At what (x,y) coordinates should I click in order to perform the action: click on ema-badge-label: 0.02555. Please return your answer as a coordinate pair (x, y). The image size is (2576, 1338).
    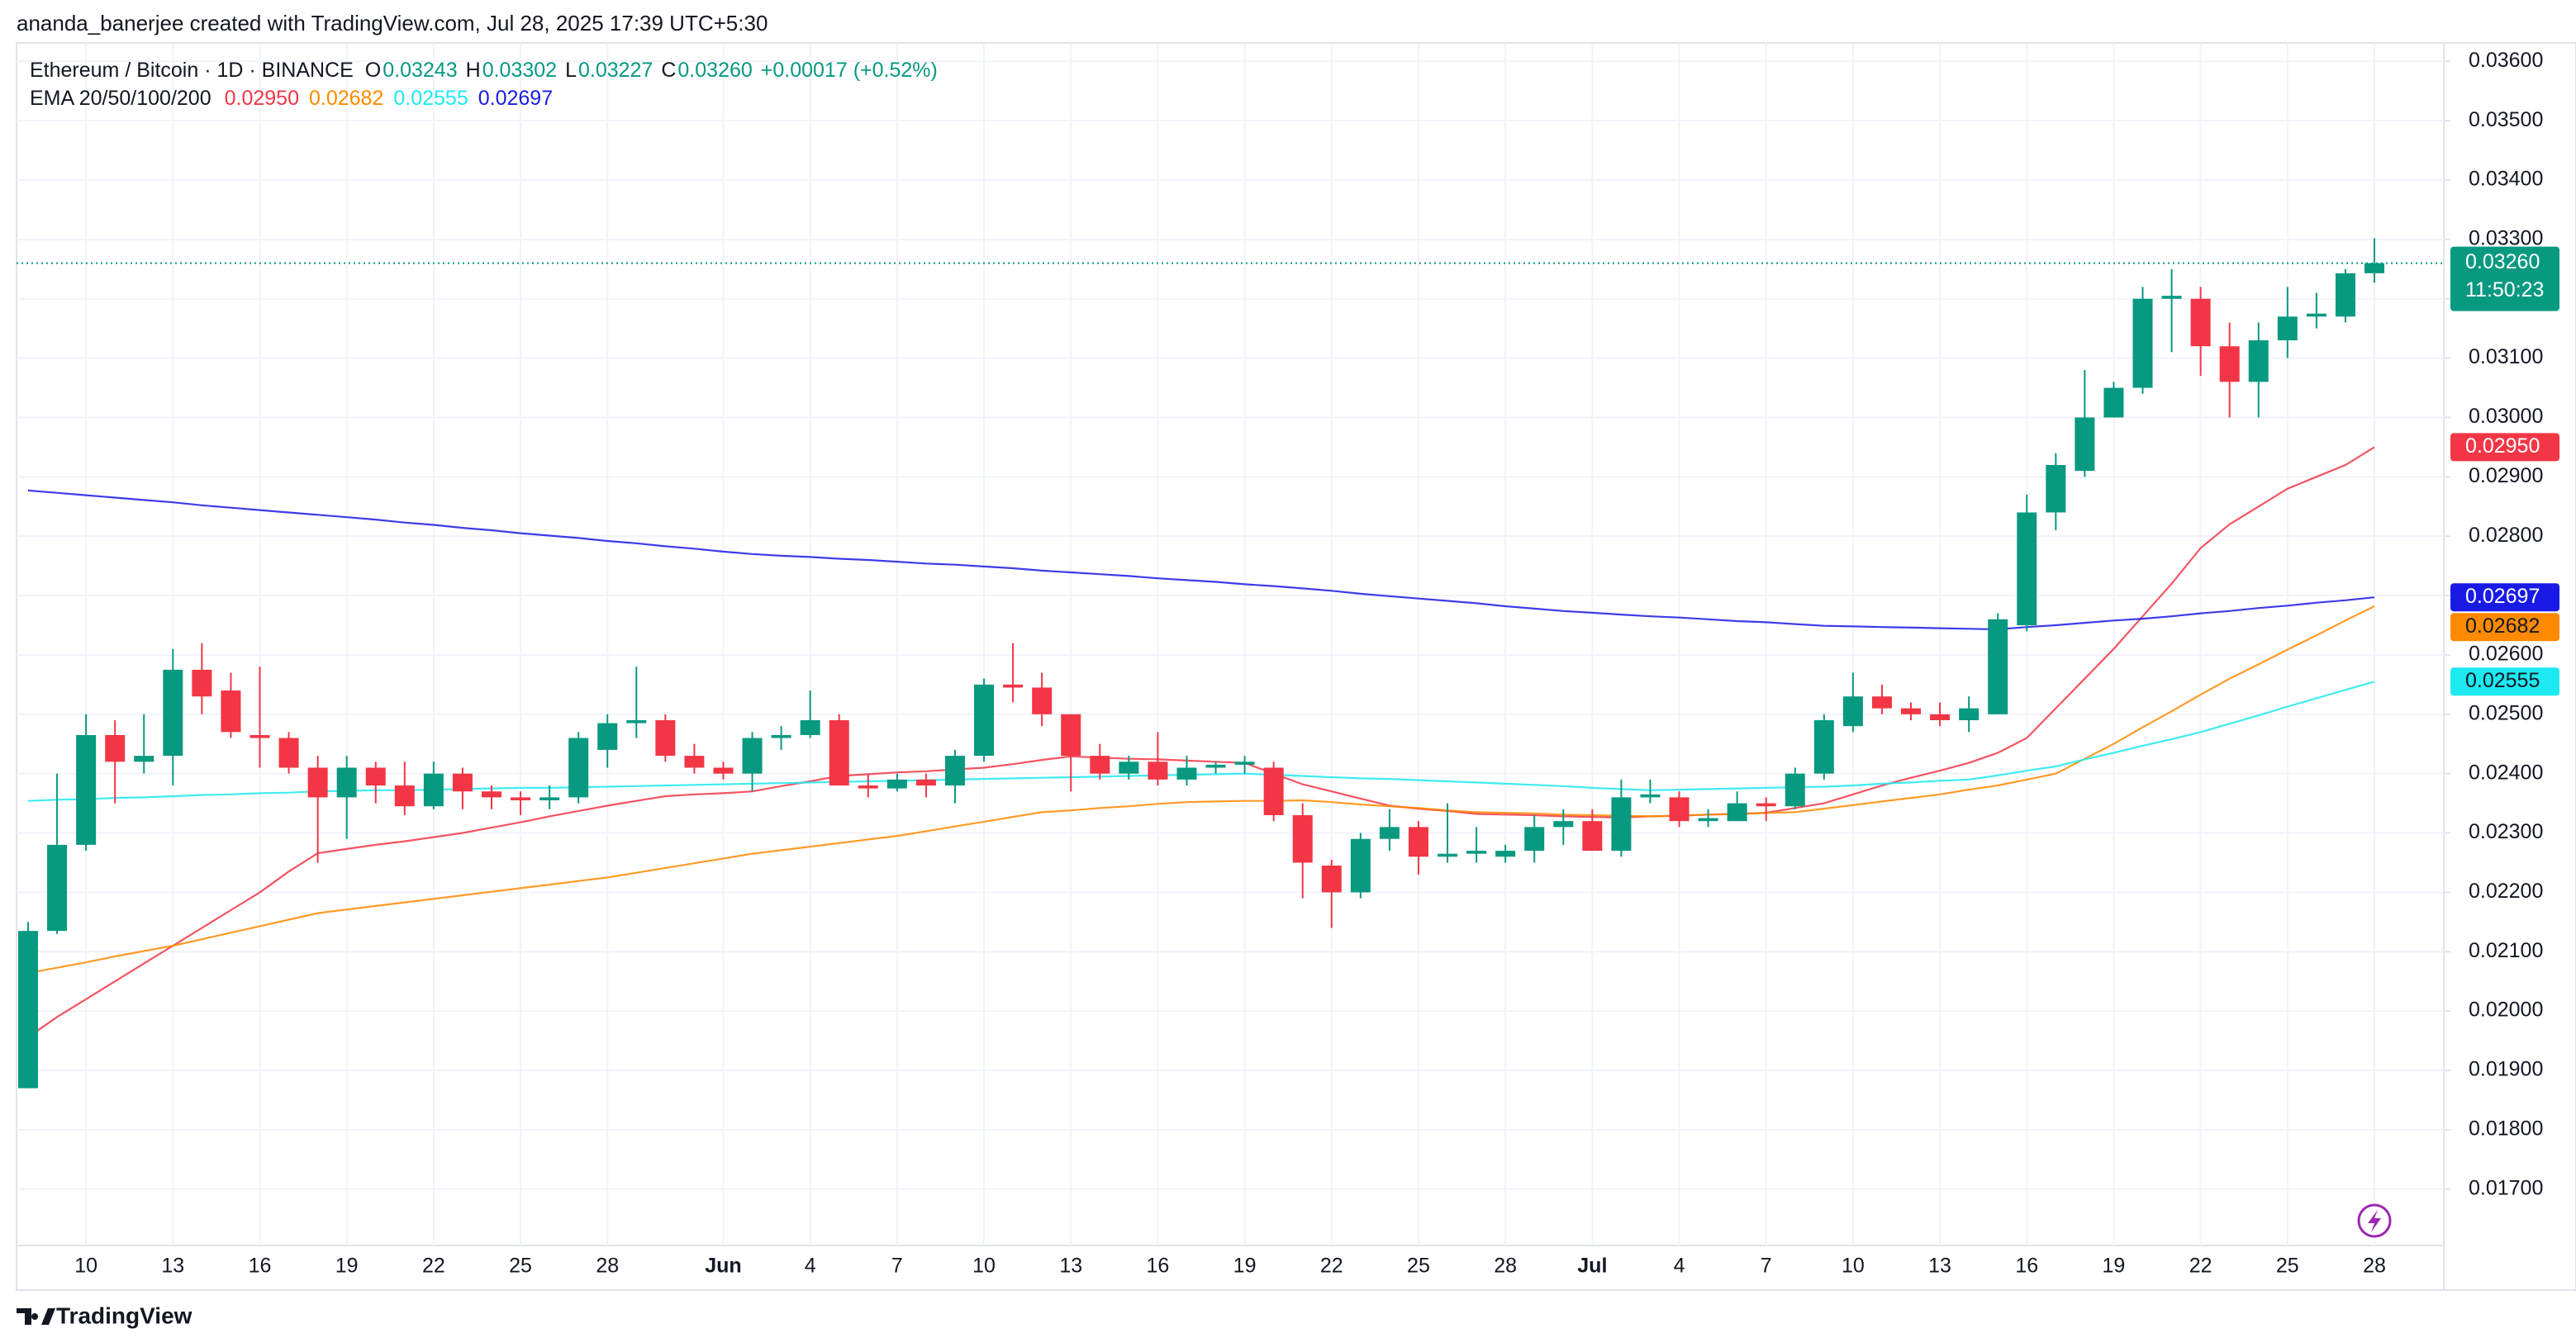
    Looking at the image, I should click on (2502, 680).